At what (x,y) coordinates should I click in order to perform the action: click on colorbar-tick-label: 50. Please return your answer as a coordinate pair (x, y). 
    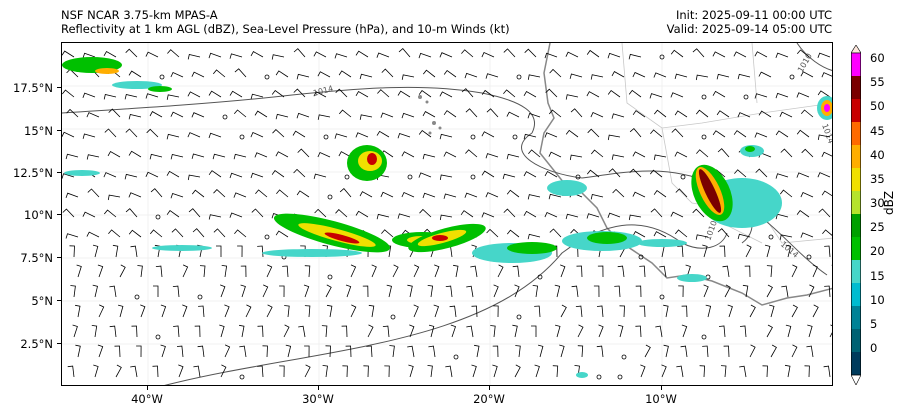
    Looking at the image, I should click on (877, 106).